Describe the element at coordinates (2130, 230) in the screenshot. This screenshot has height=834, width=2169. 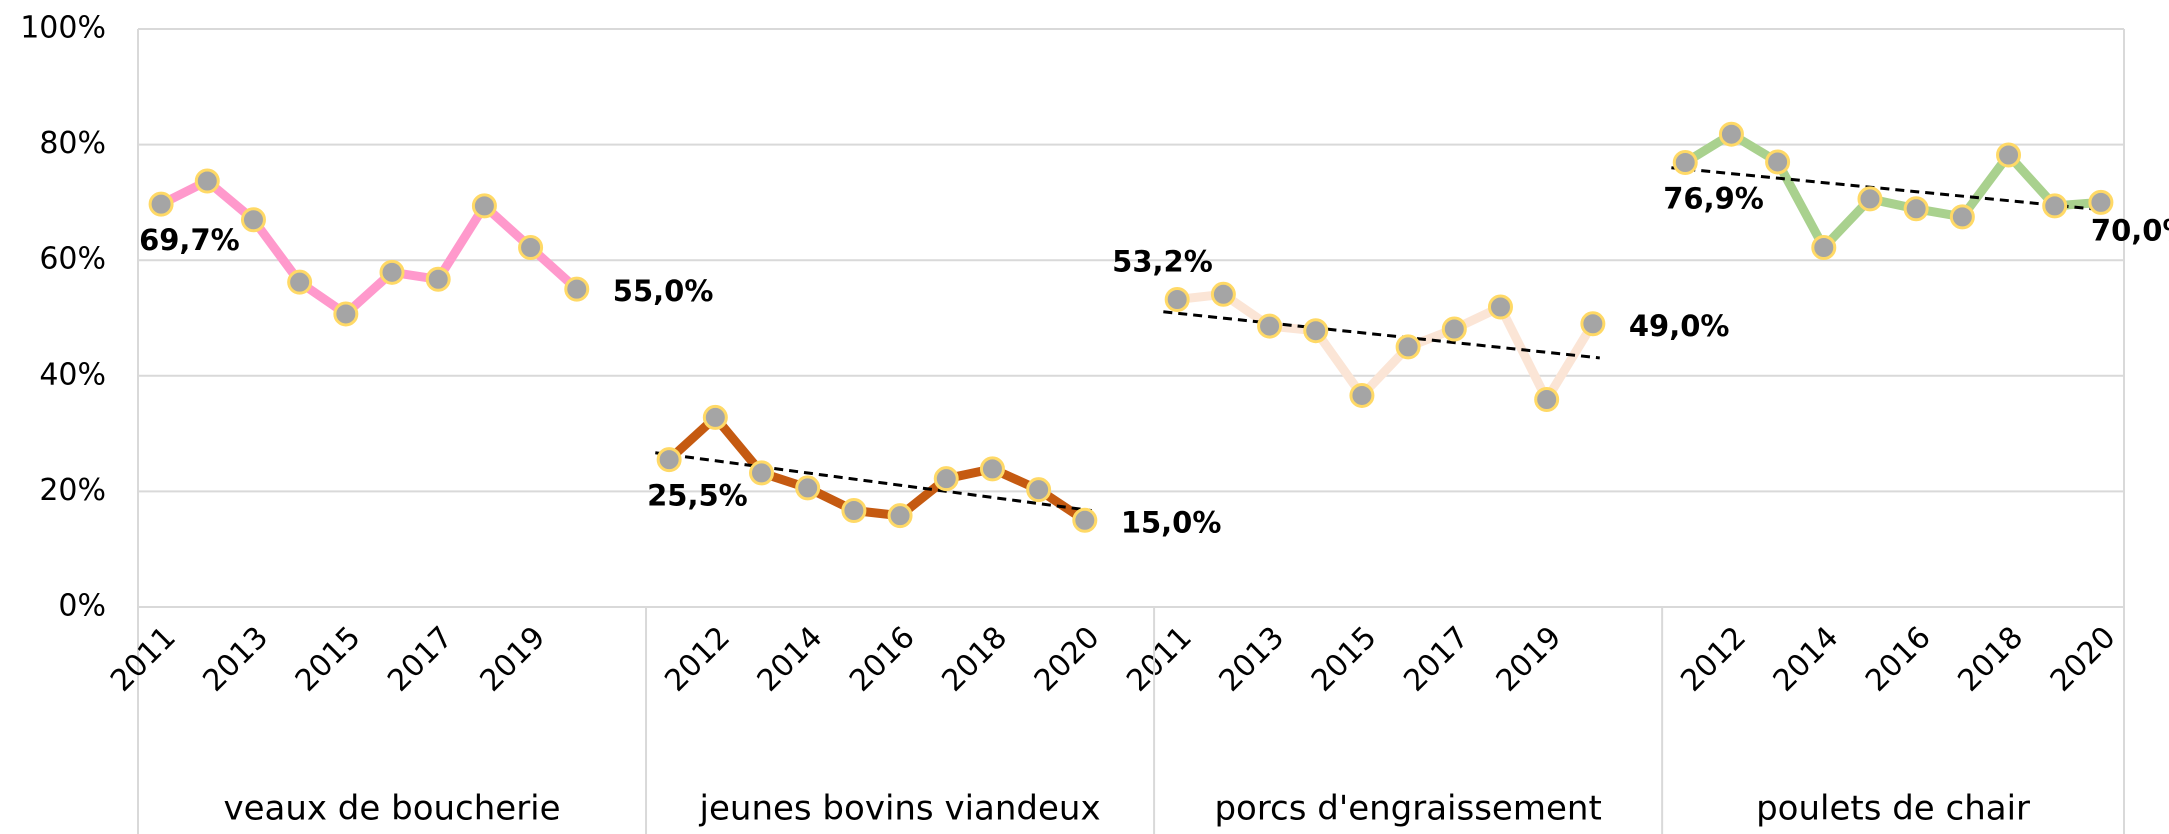
I see `data-label: 70,0%` at that location.